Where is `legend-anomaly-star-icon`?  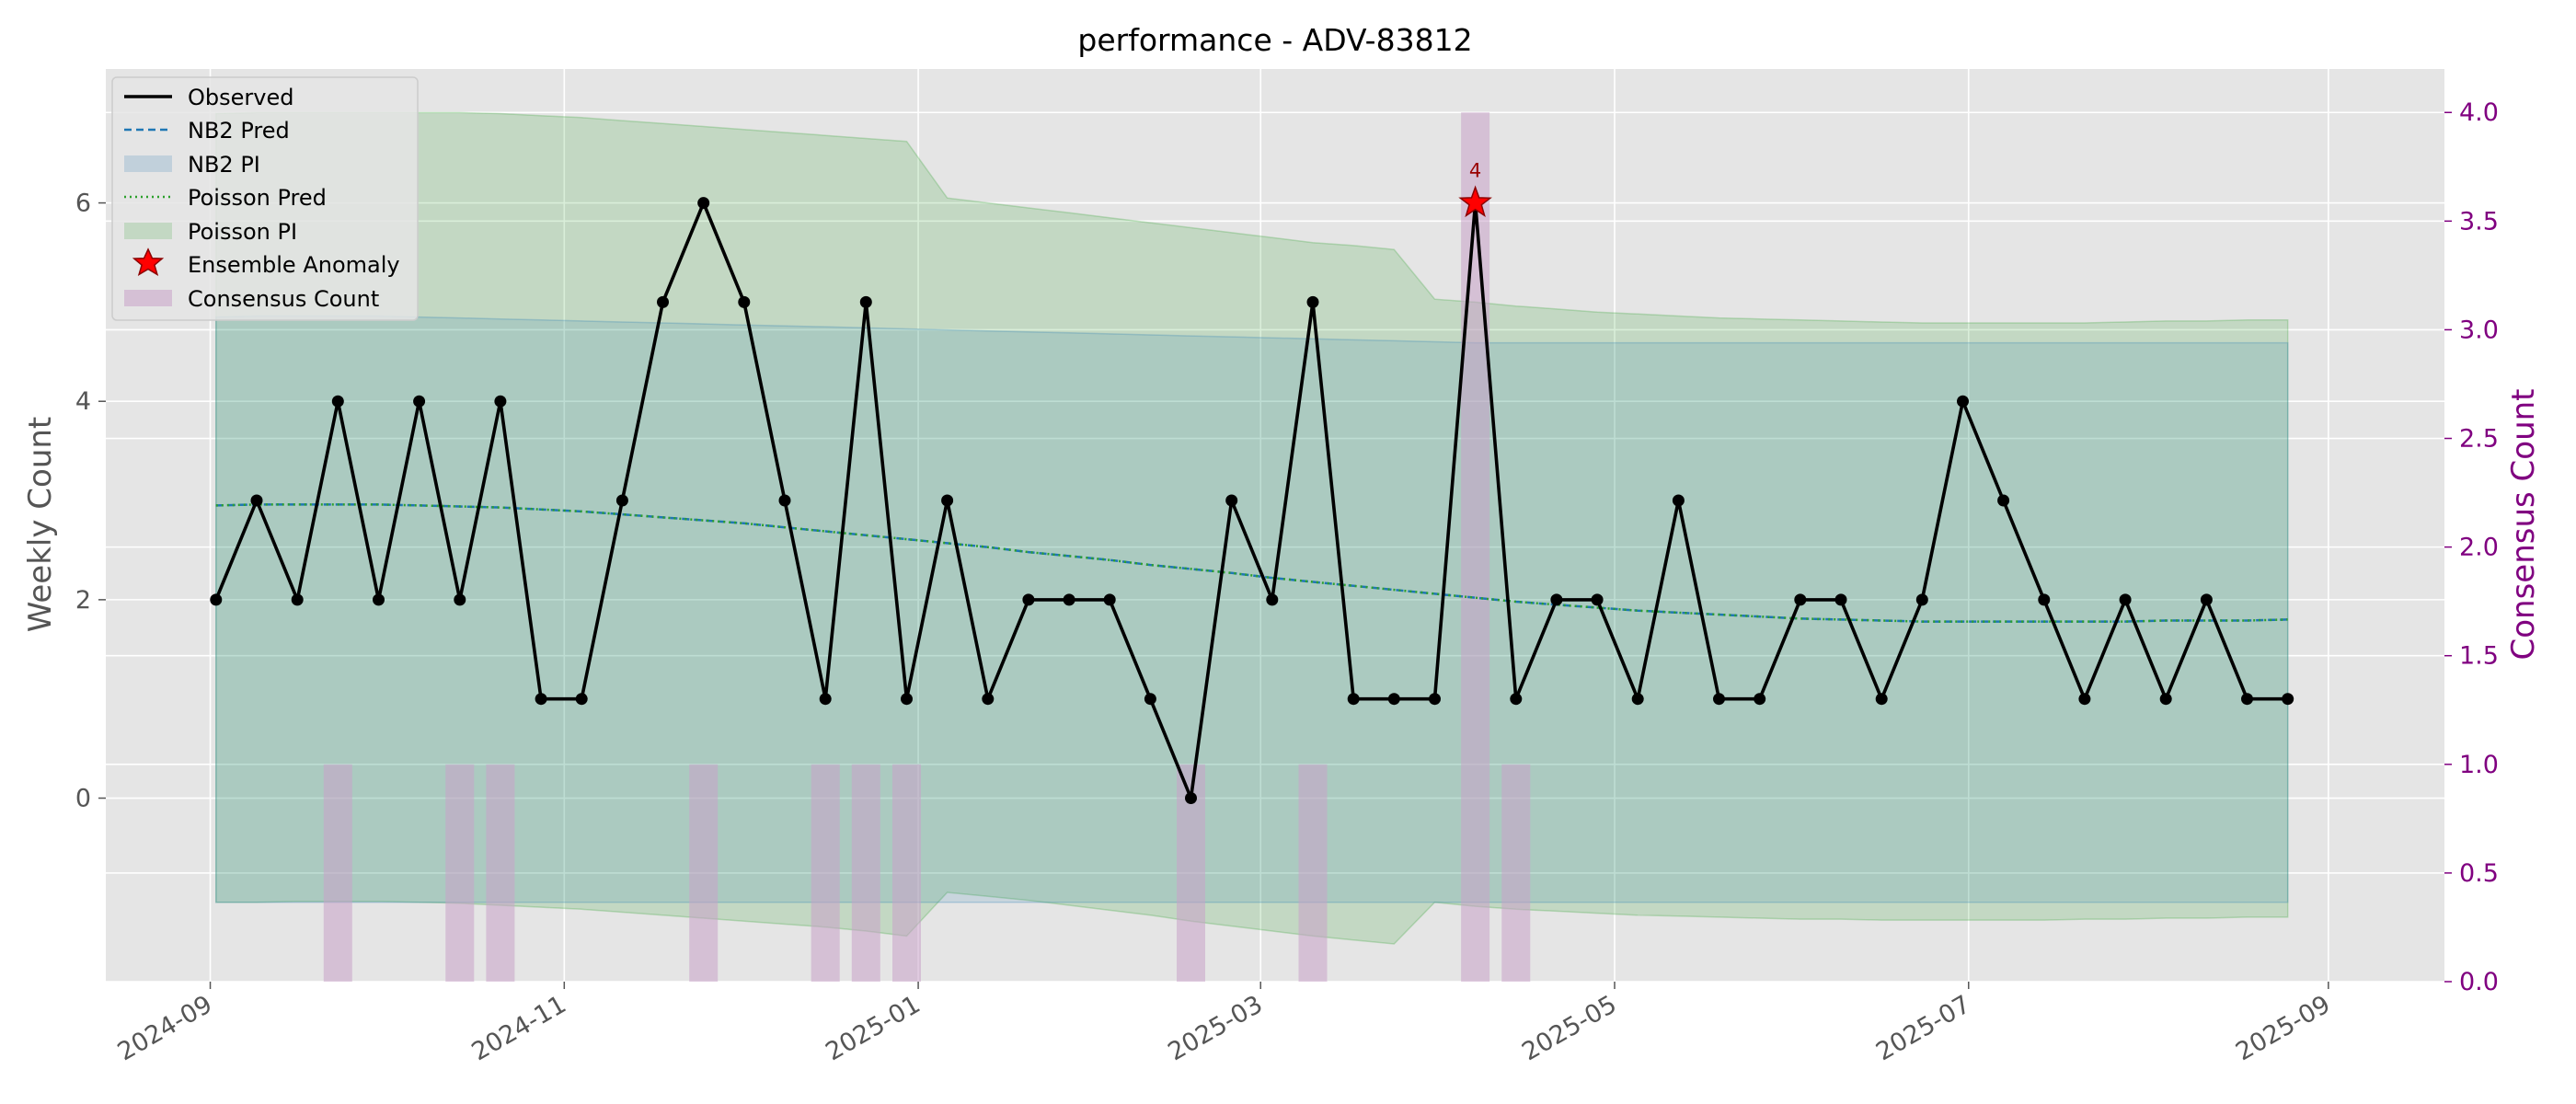
legend-anomaly-star-icon is located at coordinates (148, 262).